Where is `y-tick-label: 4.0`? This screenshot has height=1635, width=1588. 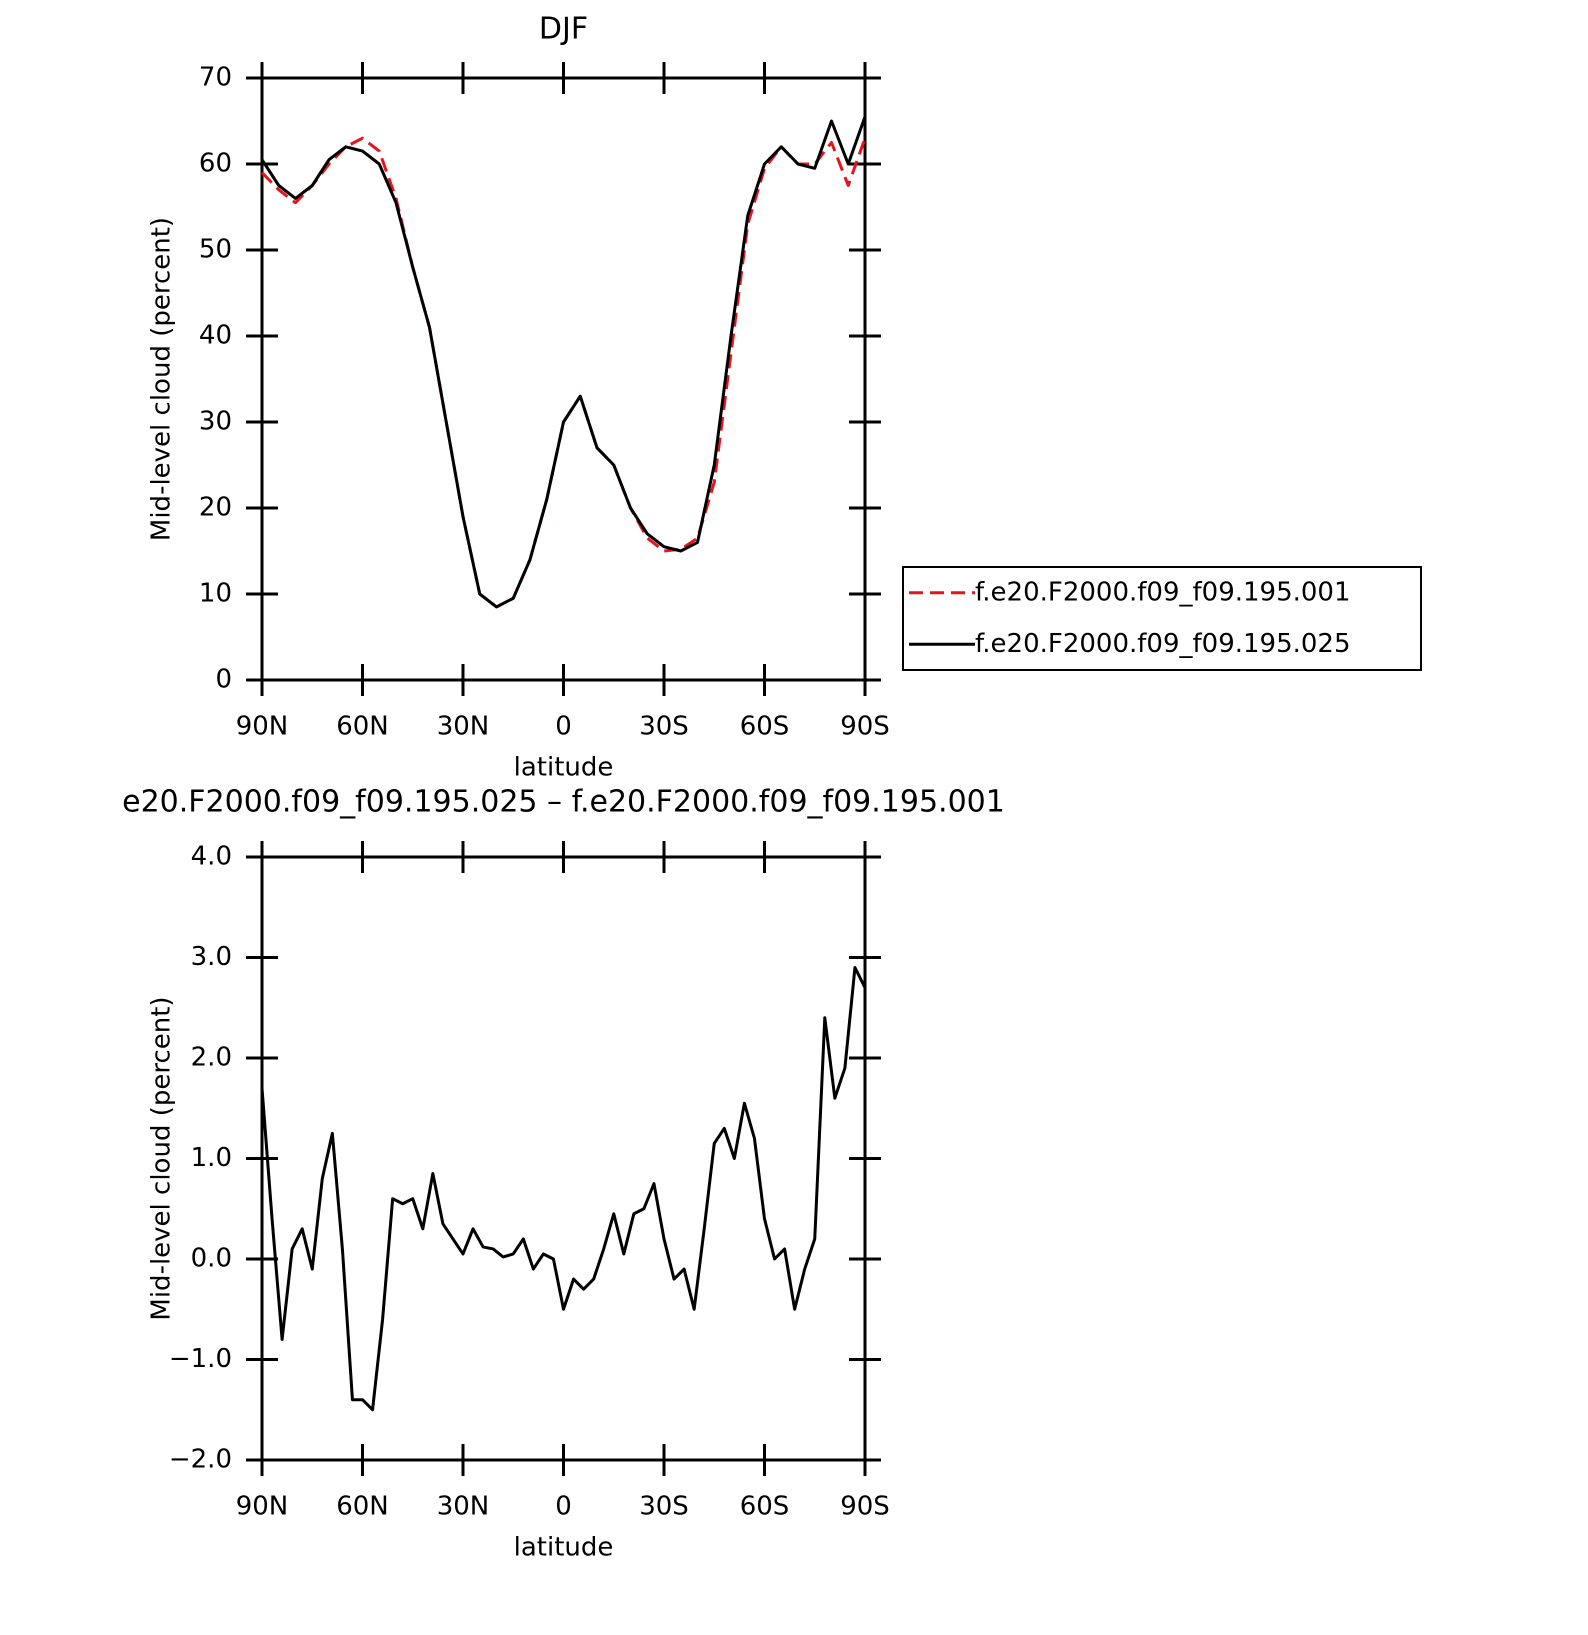 y-tick-label: 4.0 is located at coordinates (211, 857).